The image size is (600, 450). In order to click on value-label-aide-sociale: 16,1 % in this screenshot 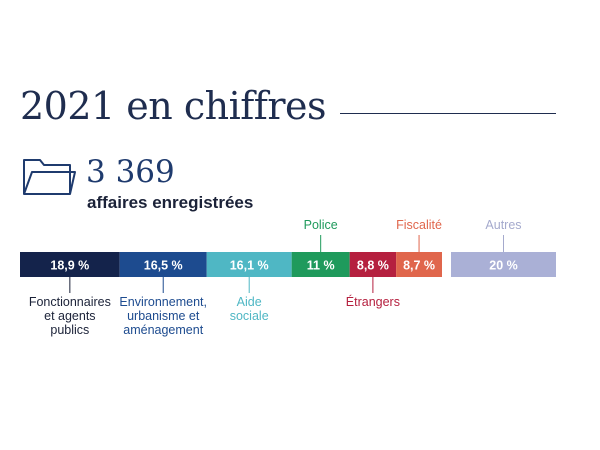, I will do `click(249, 266)`.